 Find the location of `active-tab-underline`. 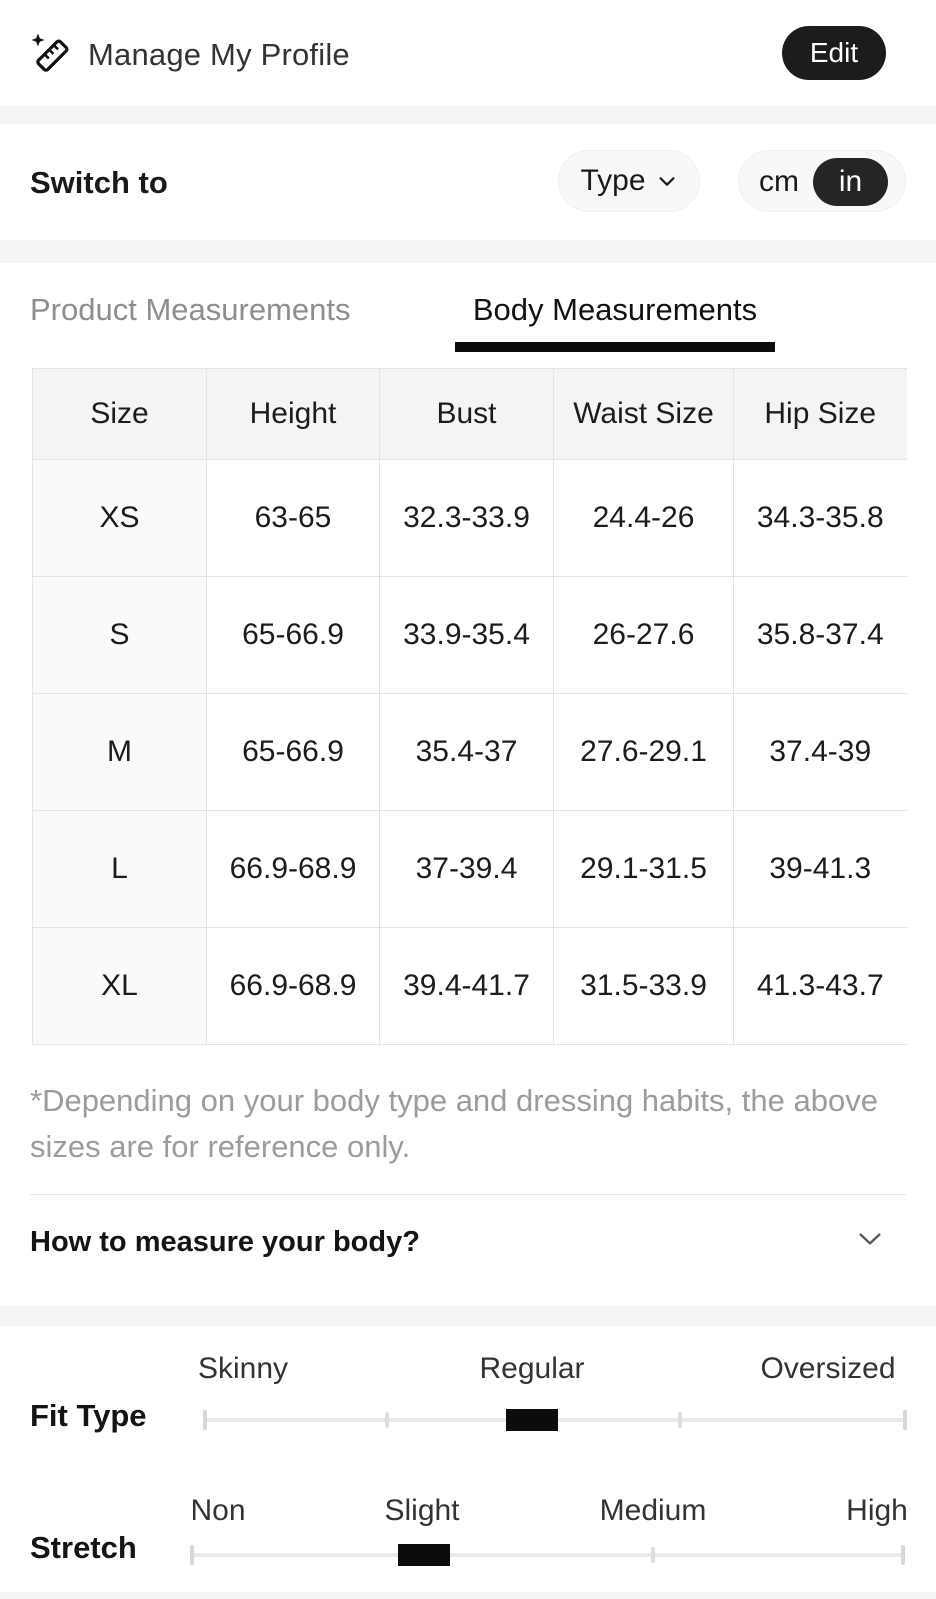

active-tab-underline is located at coordinates (615, 347).